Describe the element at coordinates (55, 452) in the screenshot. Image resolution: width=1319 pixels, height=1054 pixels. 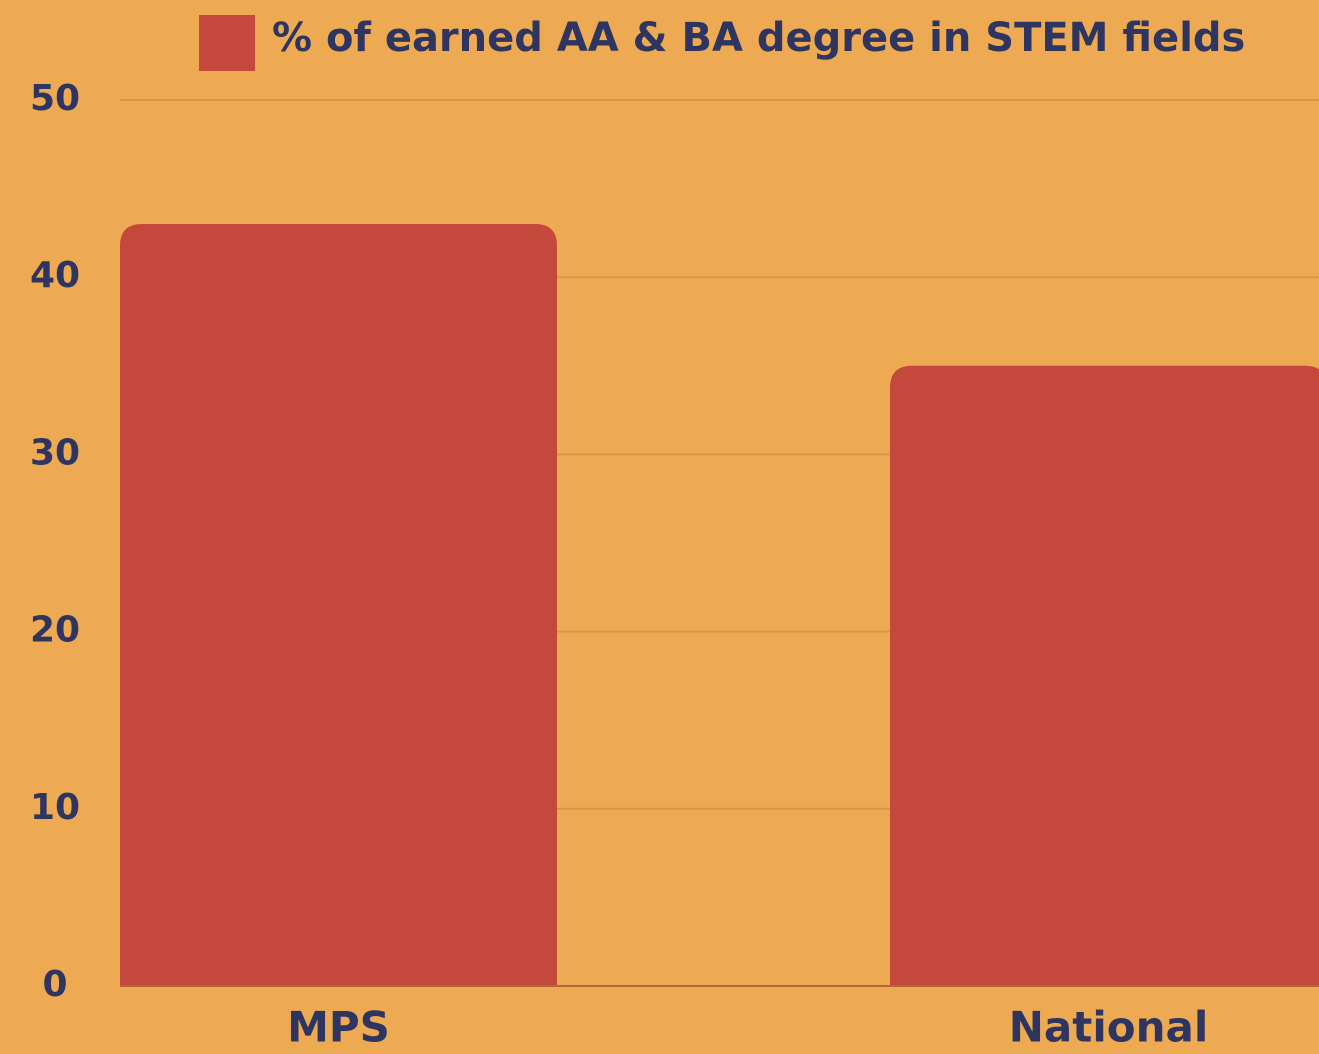
I see `y-tick-label: 30` at that location.